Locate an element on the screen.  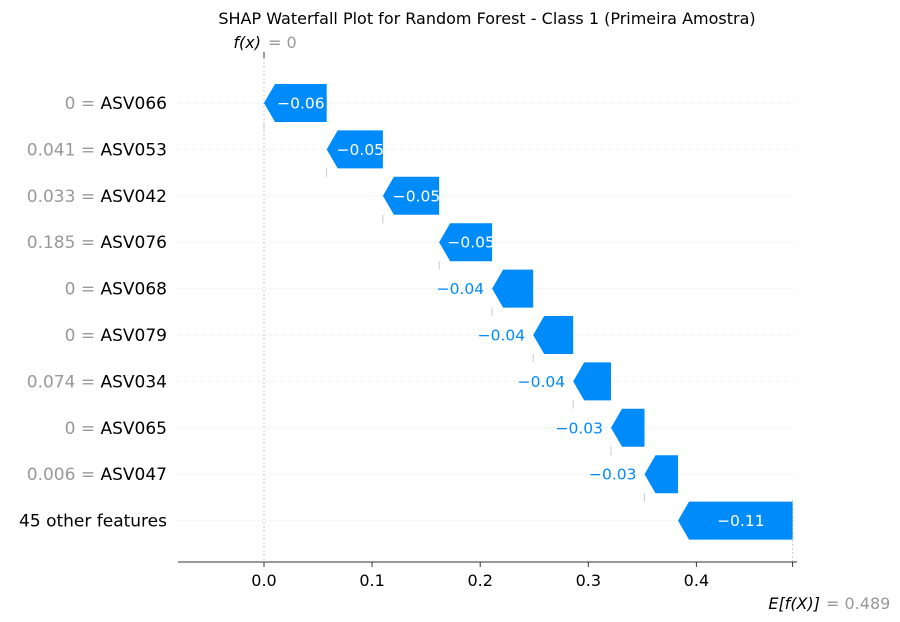
fx-value: = 0 is located at coordinates (282, 42).